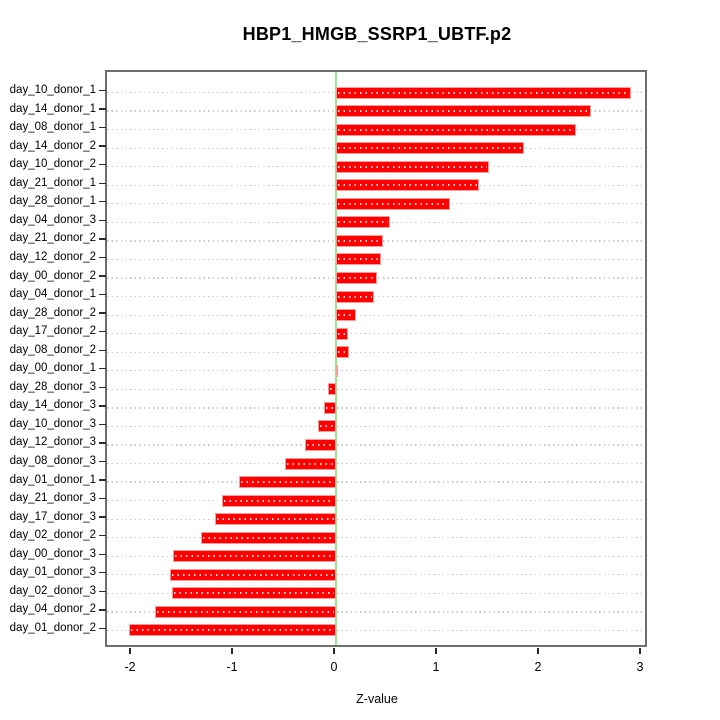 The width and height of the screenshot is (720, 720). What do you see at coordinates (52, 627) in the screenshot?
I see `y-axis-label: day_01_donor_2` at bounding box center [52, 627].